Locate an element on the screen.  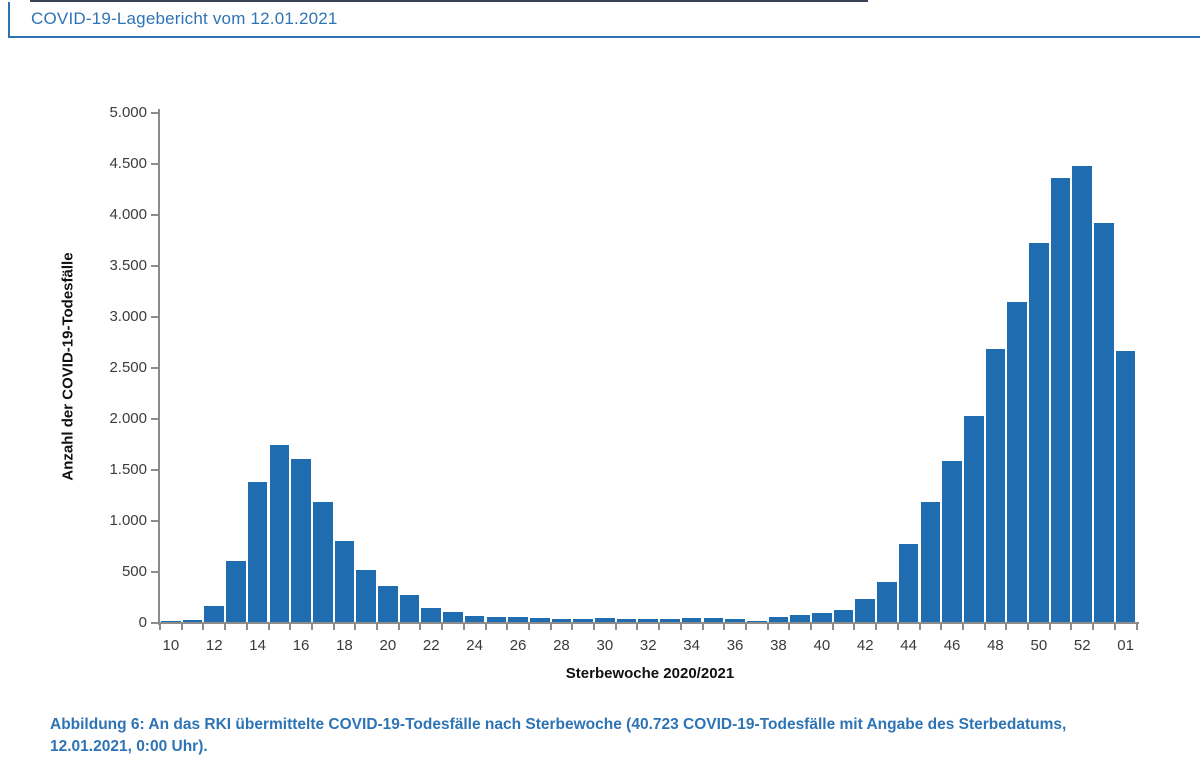
y-tick-label-2.000: 2.000 is located at coordinates (128, 418).